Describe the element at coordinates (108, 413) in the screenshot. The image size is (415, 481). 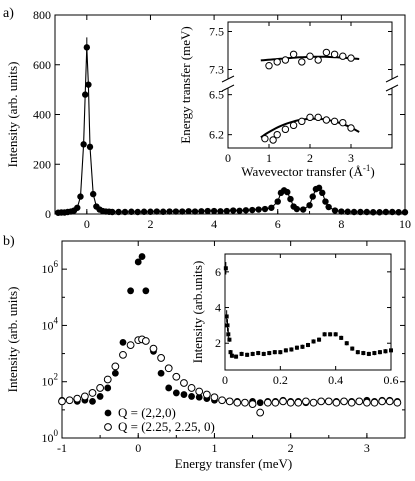
I see `b-legend-marker-filled` at that location.